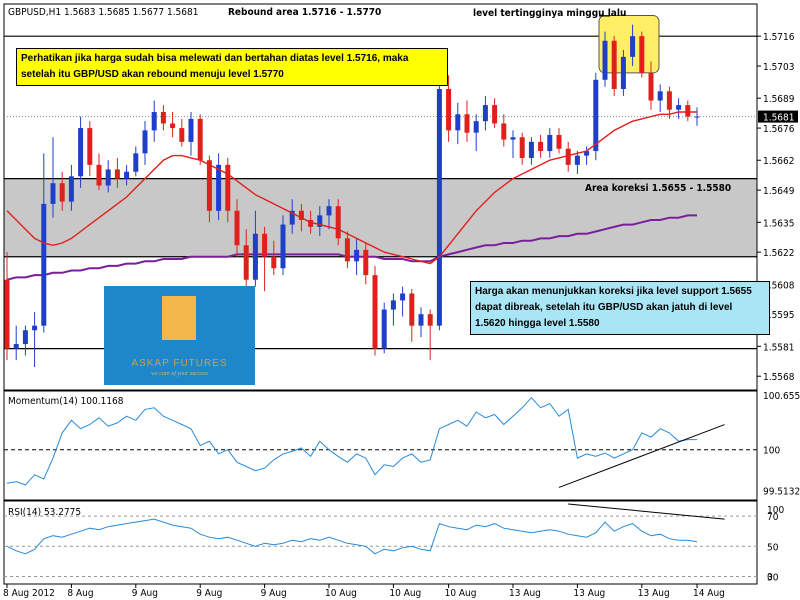 This screenshot has height=600, width=800. I want to click on peak-highlight, so click(629, 44).